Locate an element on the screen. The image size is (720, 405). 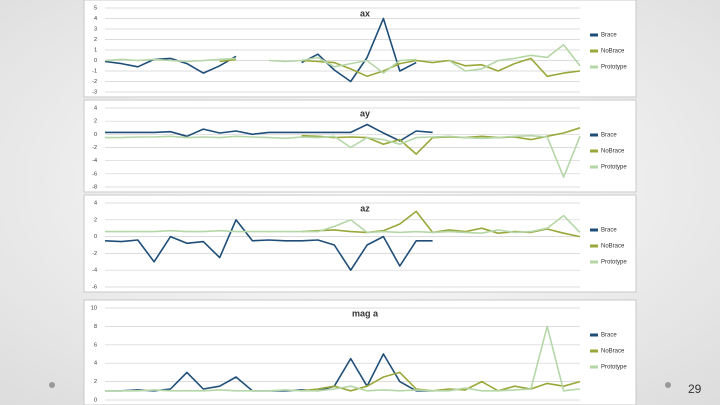
y-tick-label: -8 is located at coordinates (94, 187).